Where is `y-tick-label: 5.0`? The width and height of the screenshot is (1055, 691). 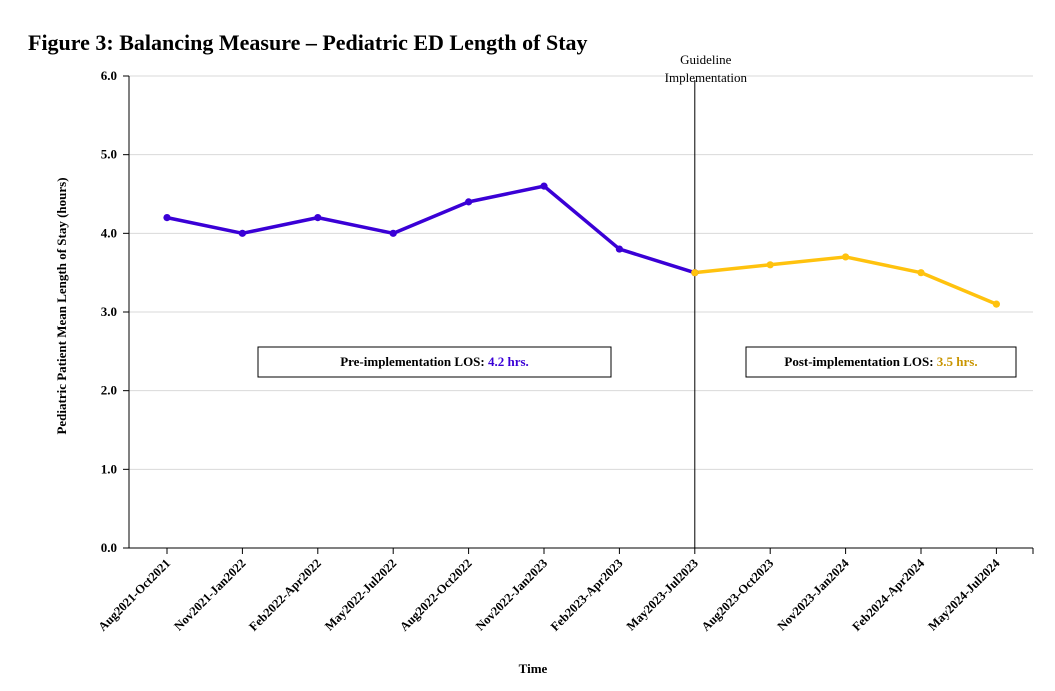
y-tick-label: 5.0 is located at coordinates (109, 154).